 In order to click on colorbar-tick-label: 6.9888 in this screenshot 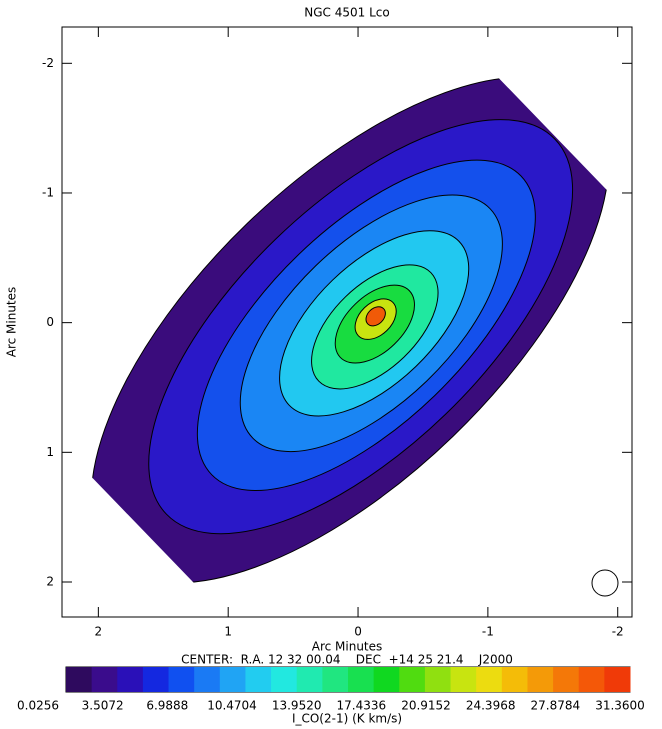, I will do `click(167, 706)`.